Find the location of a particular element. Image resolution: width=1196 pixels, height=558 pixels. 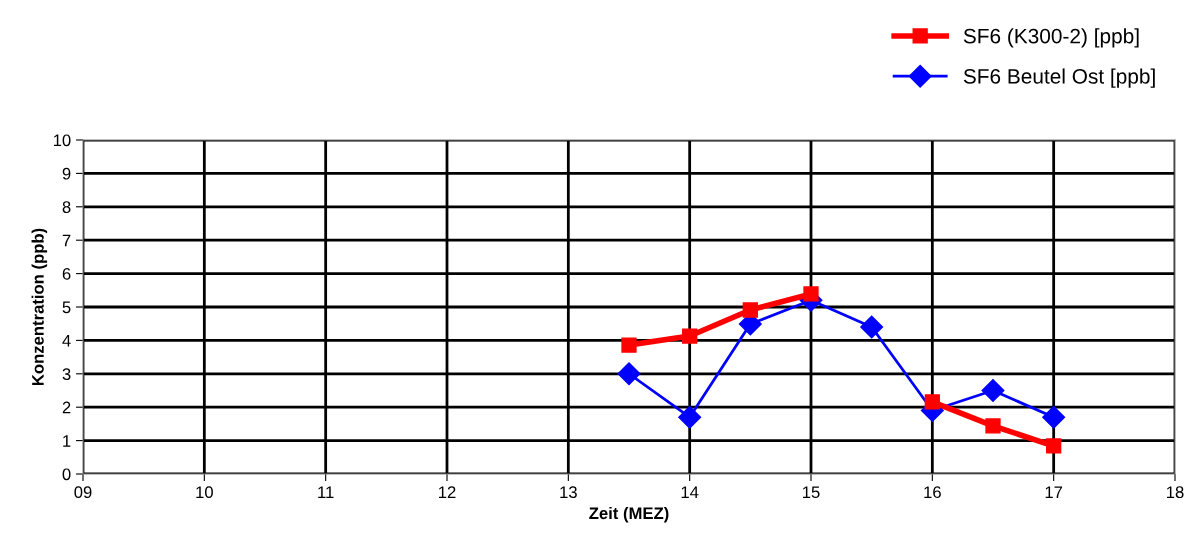

x-tick-label: 10 is located at coordinates (204, 492).